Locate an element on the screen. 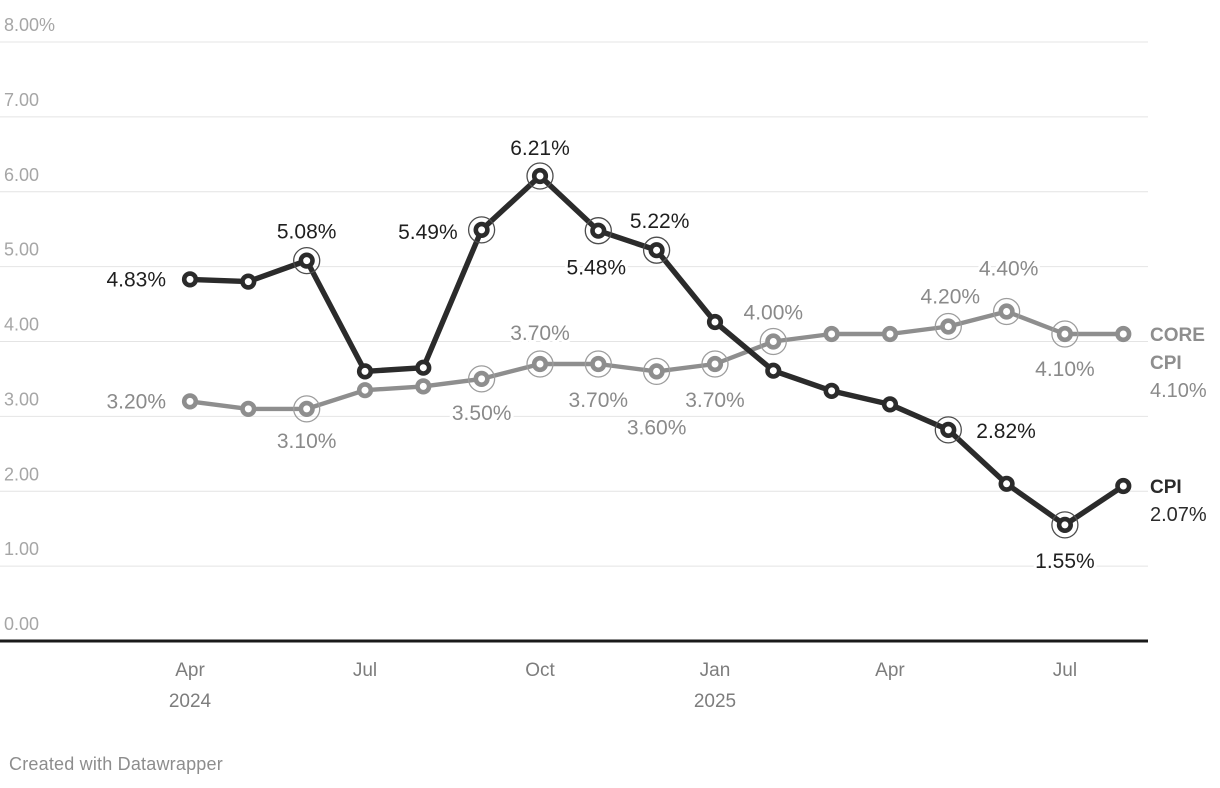  core-cpi-point-label: 4.10% is located at coordinates (1065, 369).